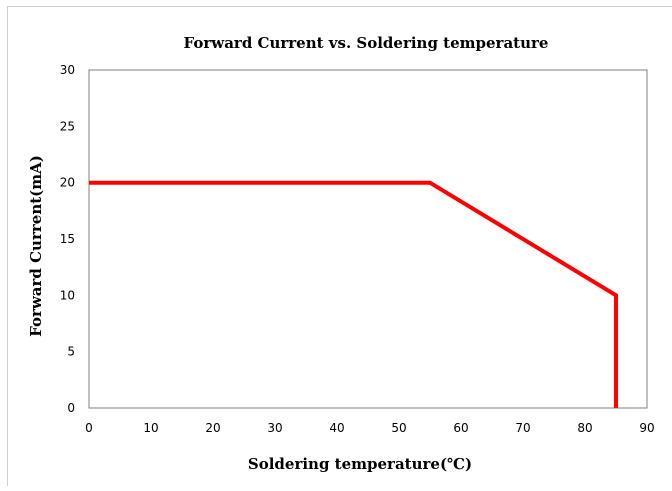  I want to click on y-tick-label: 15, so click(67, 239).